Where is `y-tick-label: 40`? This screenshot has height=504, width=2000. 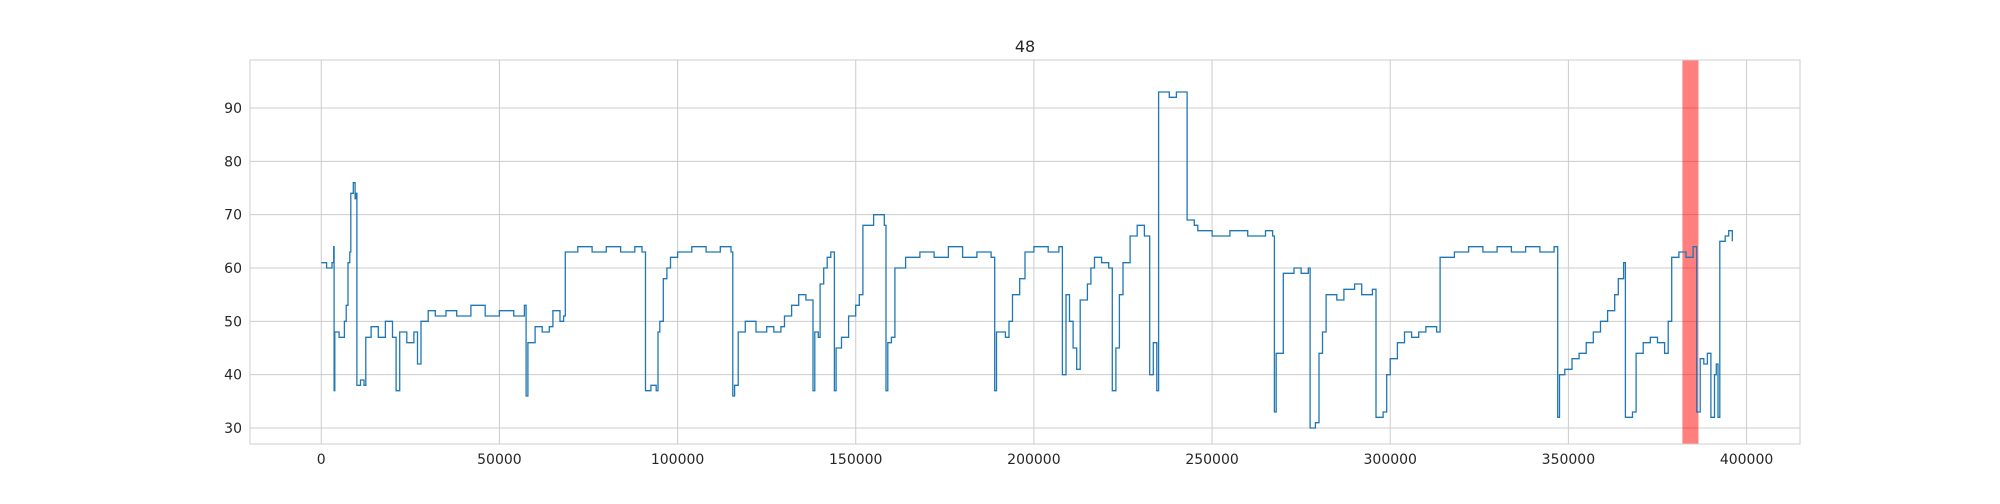
y-tick-label: 40 is located at coordinates (233, 376).